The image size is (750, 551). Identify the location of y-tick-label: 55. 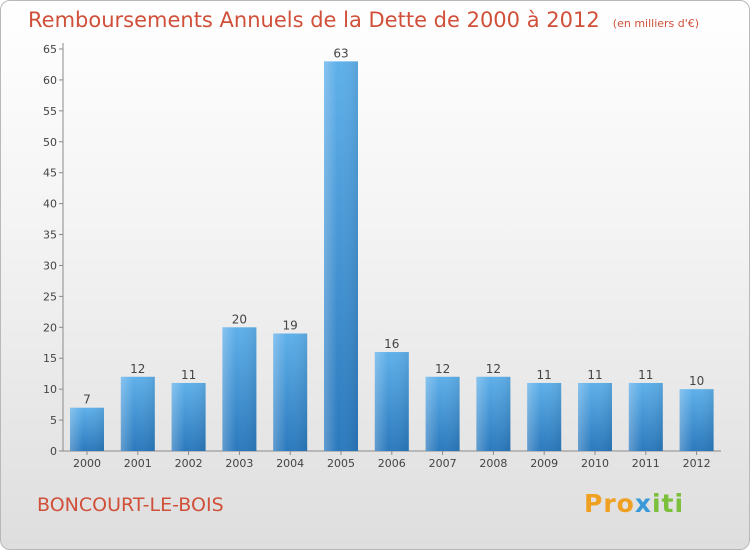
(50, 111).